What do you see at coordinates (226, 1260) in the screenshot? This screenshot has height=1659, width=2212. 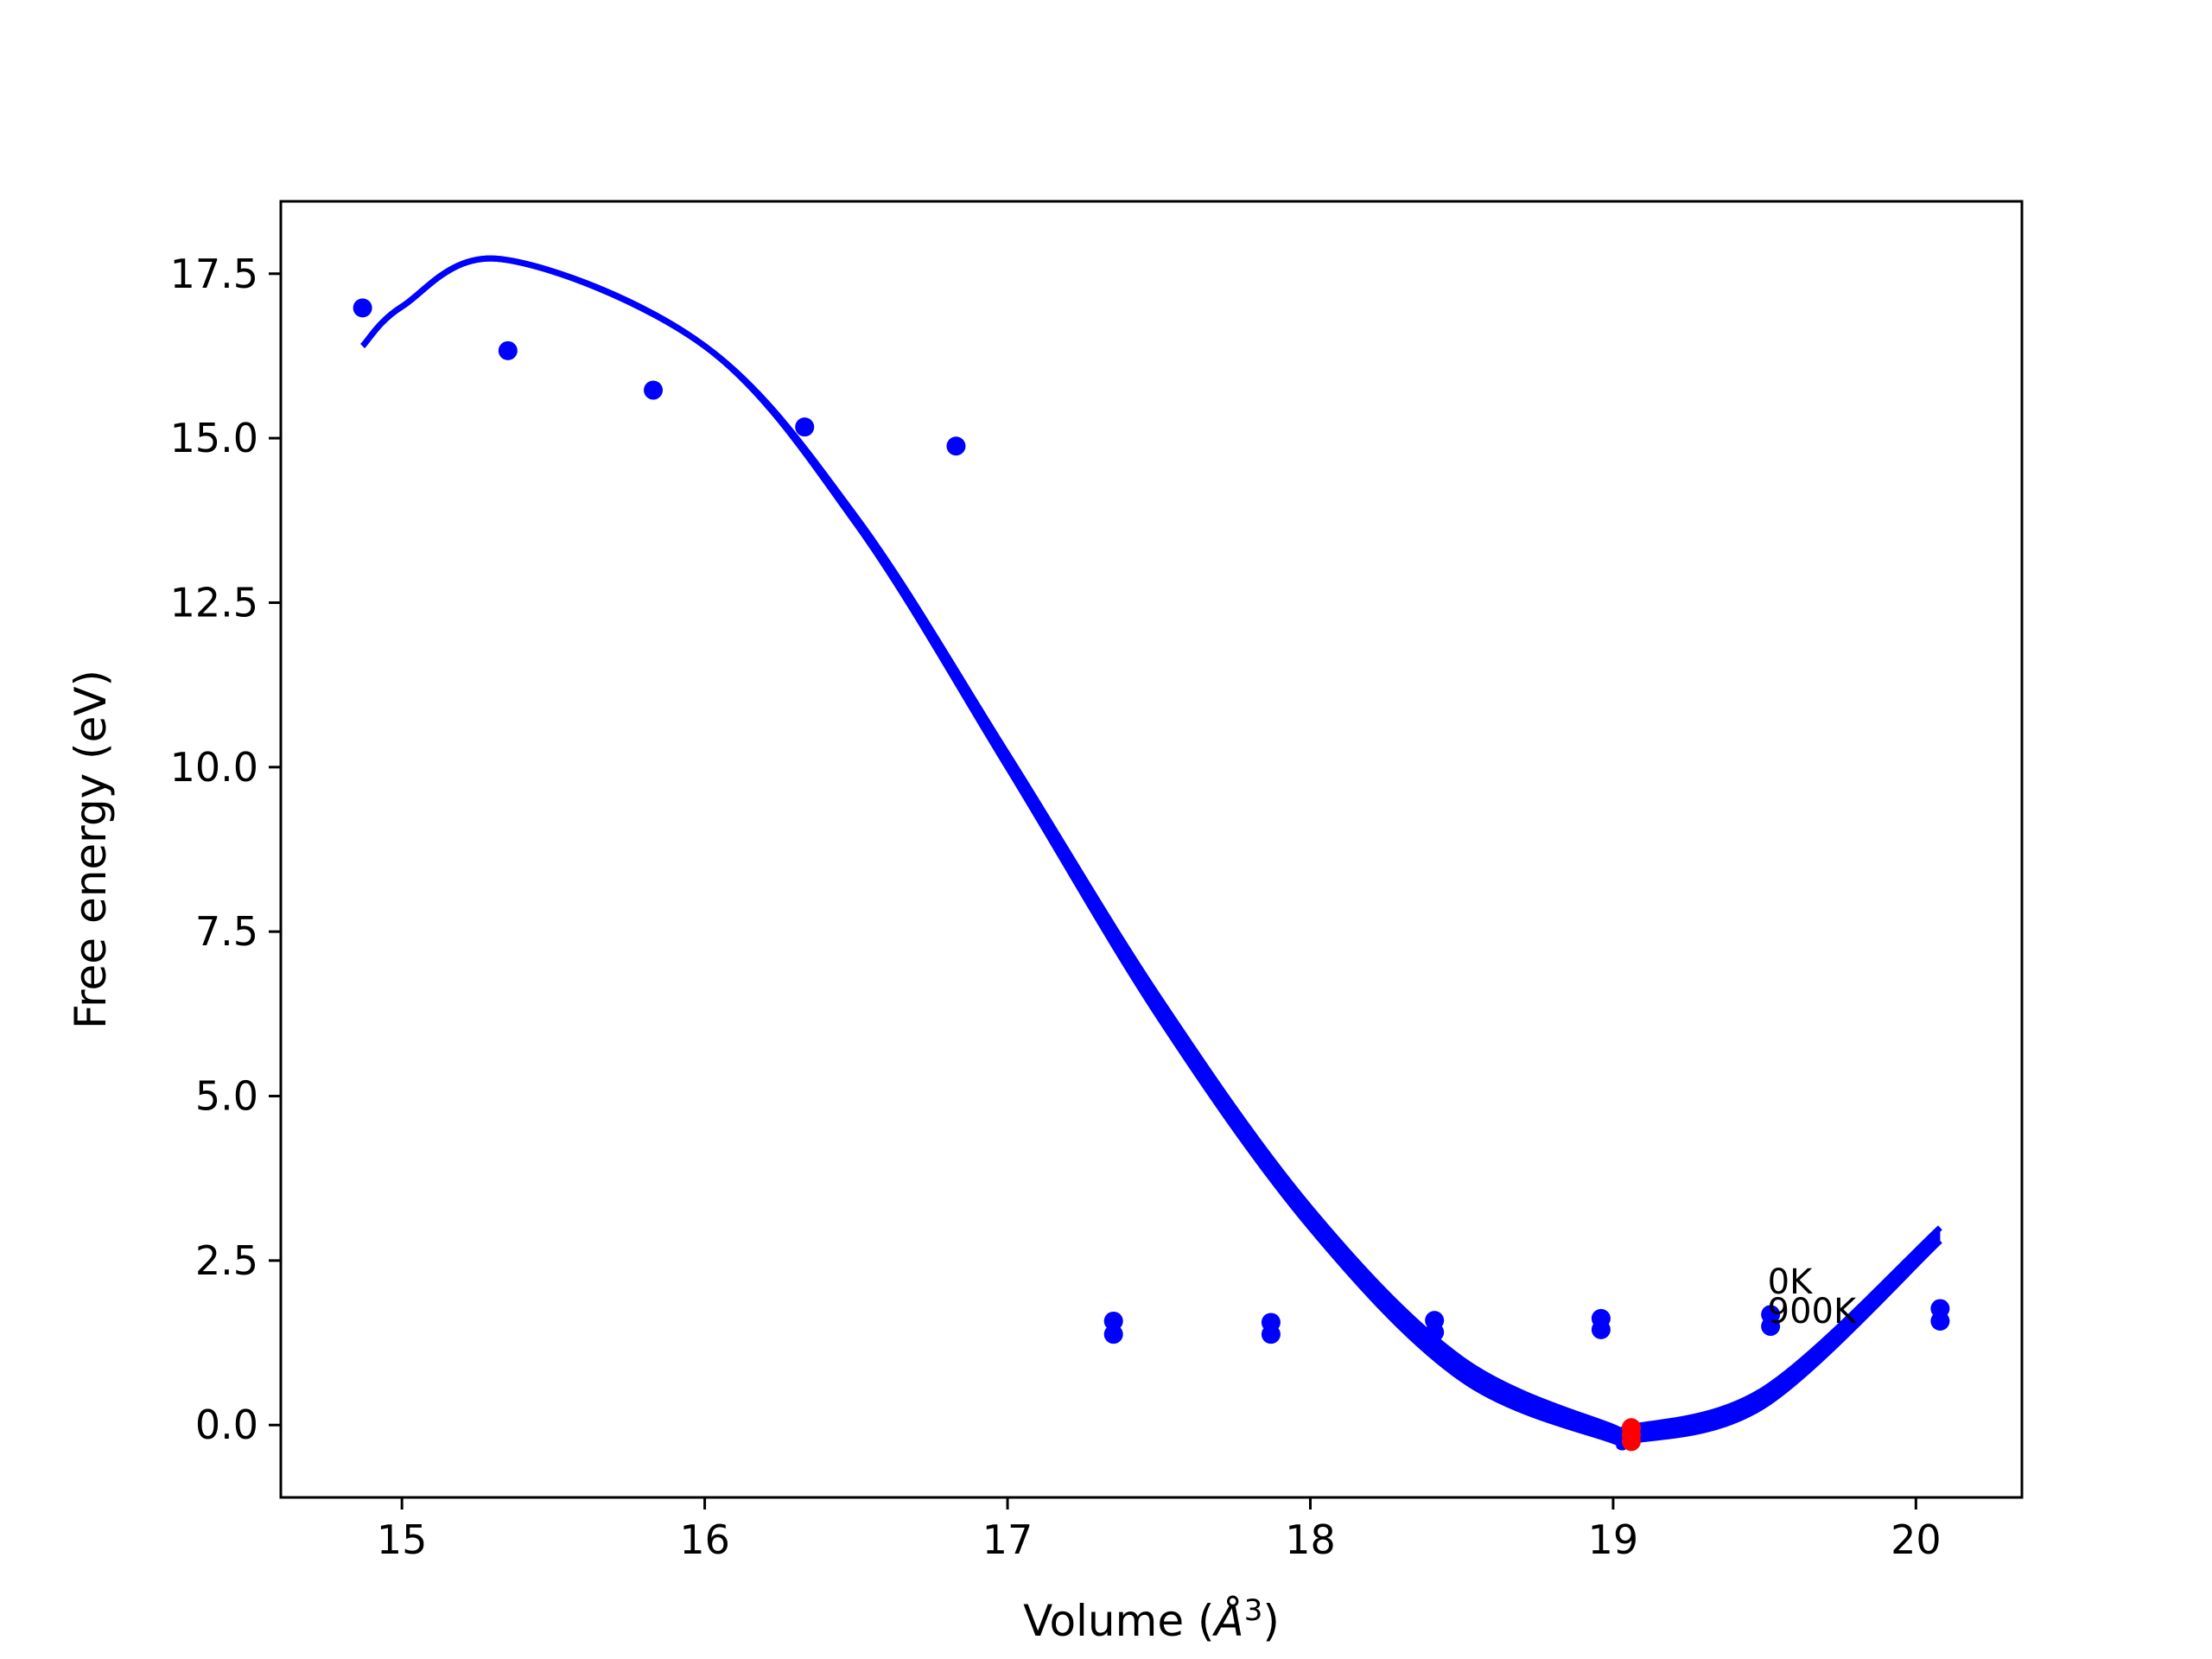 I see `y-tick-label: 2.5` at bounding box center [226, 1260].